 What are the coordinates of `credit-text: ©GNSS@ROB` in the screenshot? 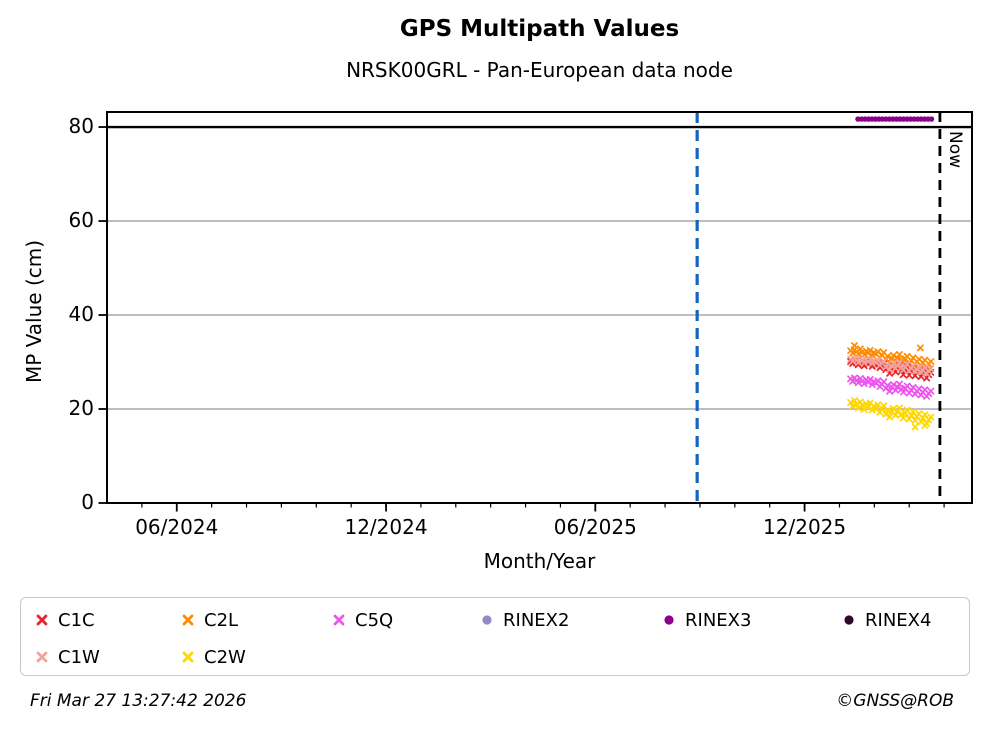 It's located at (895, 701).